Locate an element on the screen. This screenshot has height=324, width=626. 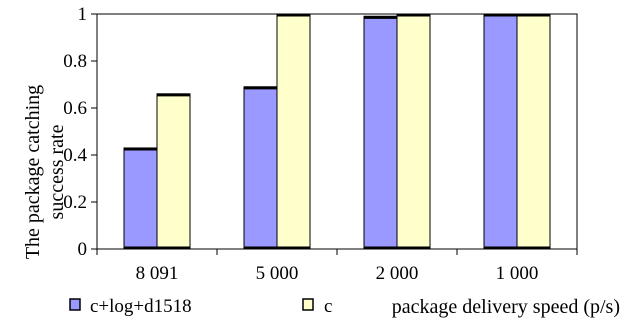
legend: c+log+d1518 c is located at coordinates (200, 306).